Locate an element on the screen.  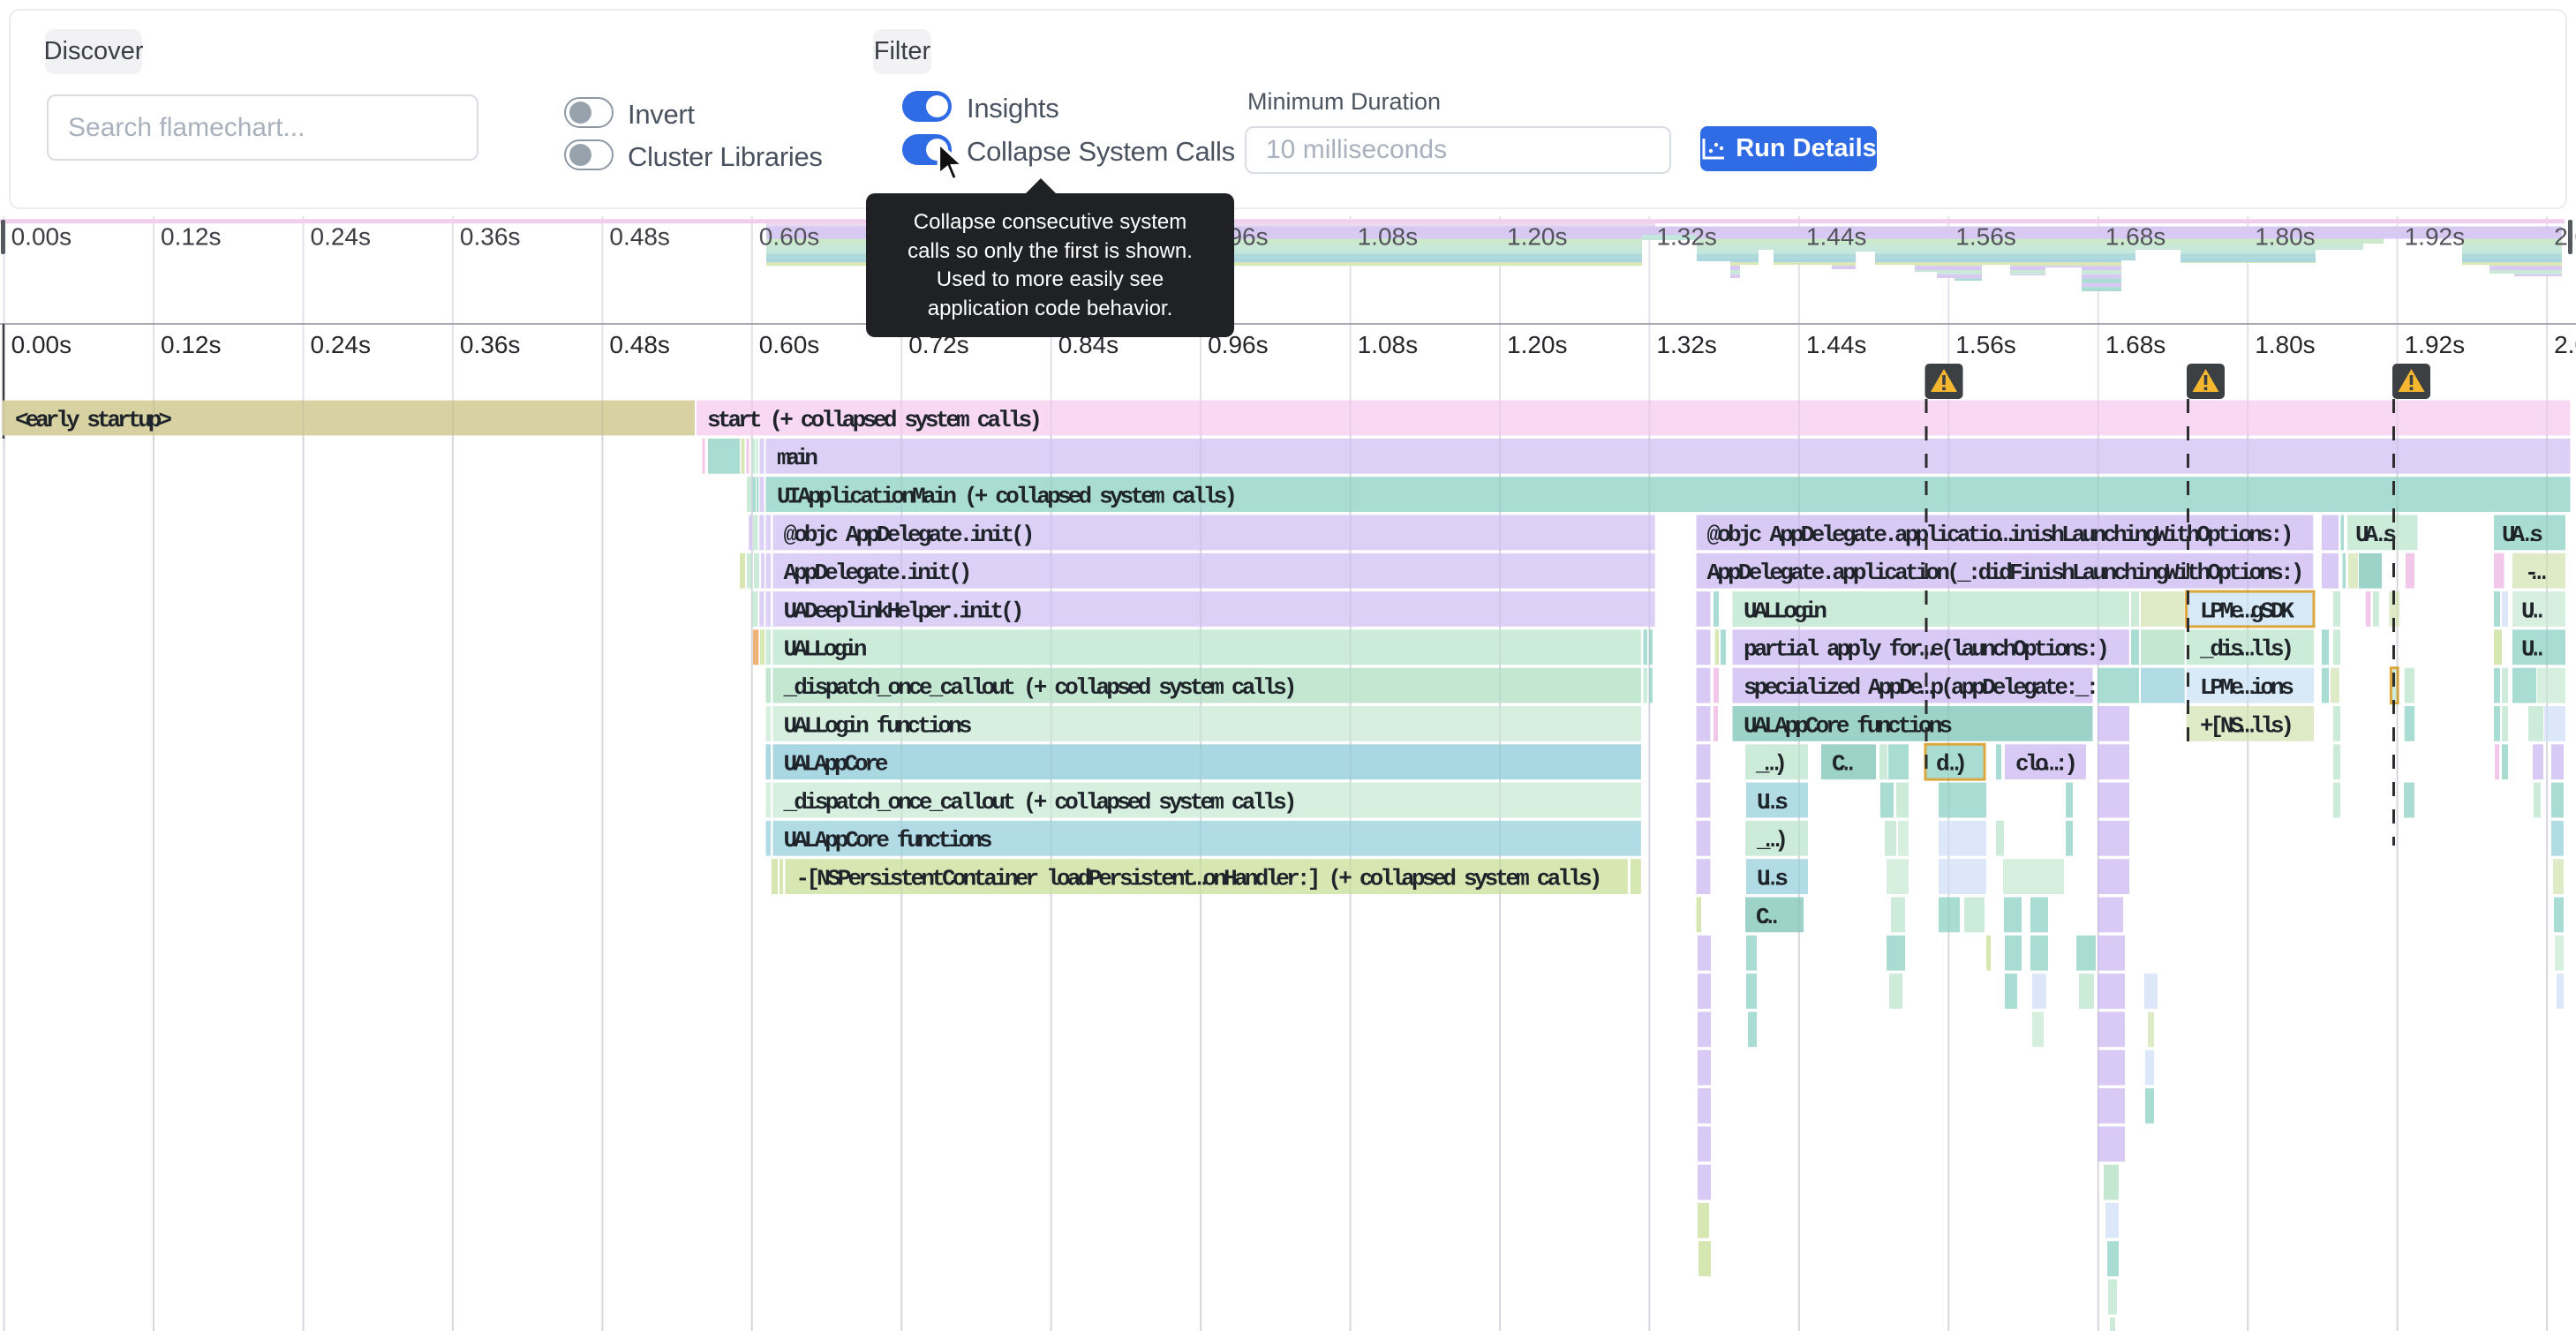
svg-text: UALLogin functions is located at coordinates (879, 725).